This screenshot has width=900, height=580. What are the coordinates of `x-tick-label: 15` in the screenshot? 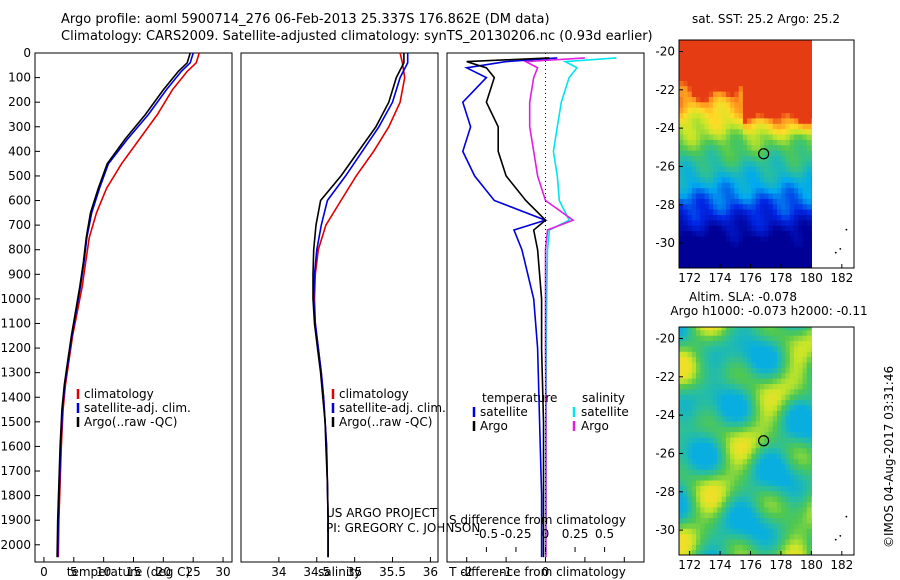 It's located at (133, 572).